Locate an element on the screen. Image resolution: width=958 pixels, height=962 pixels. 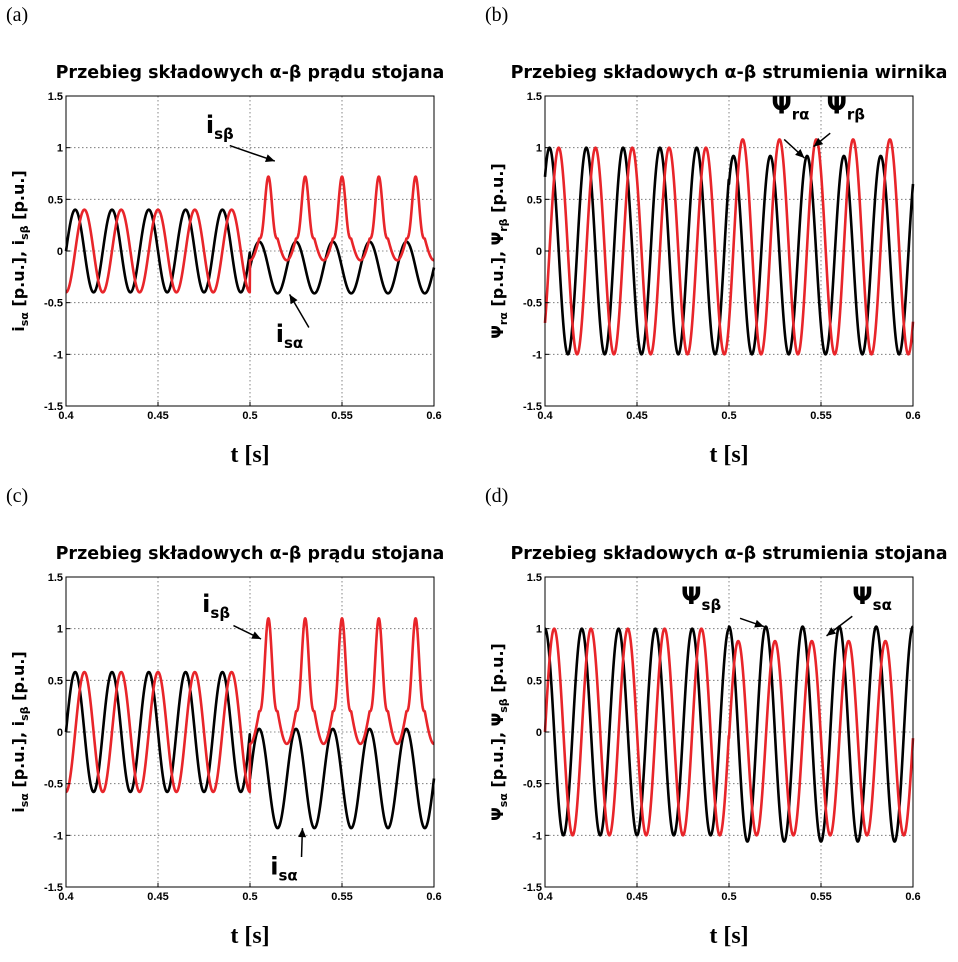
annotation-label: Ψrβ is located at coordinates (846, 108).